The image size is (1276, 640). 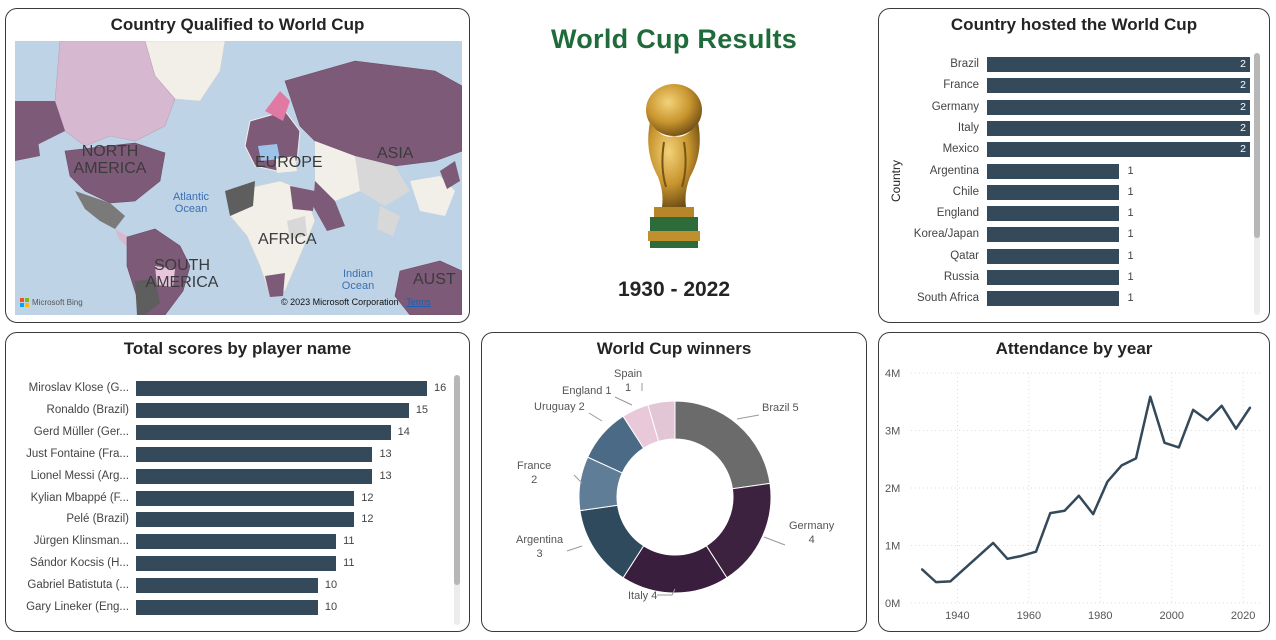 What do you see at coordinates (964, 64) in the screenshot?
I see `bar-label: Brazil` at bounding box center [964, 64].